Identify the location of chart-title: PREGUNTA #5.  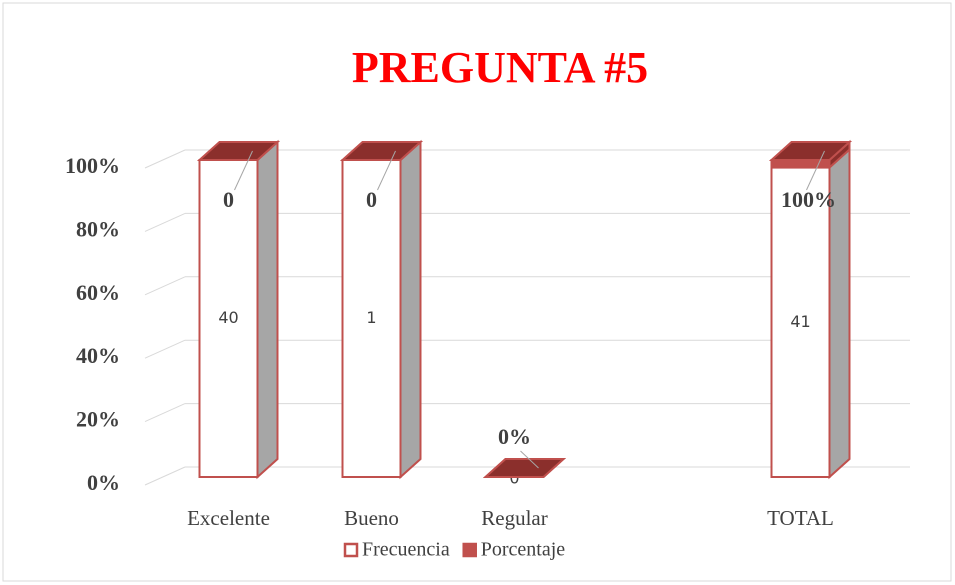
(500, 67).